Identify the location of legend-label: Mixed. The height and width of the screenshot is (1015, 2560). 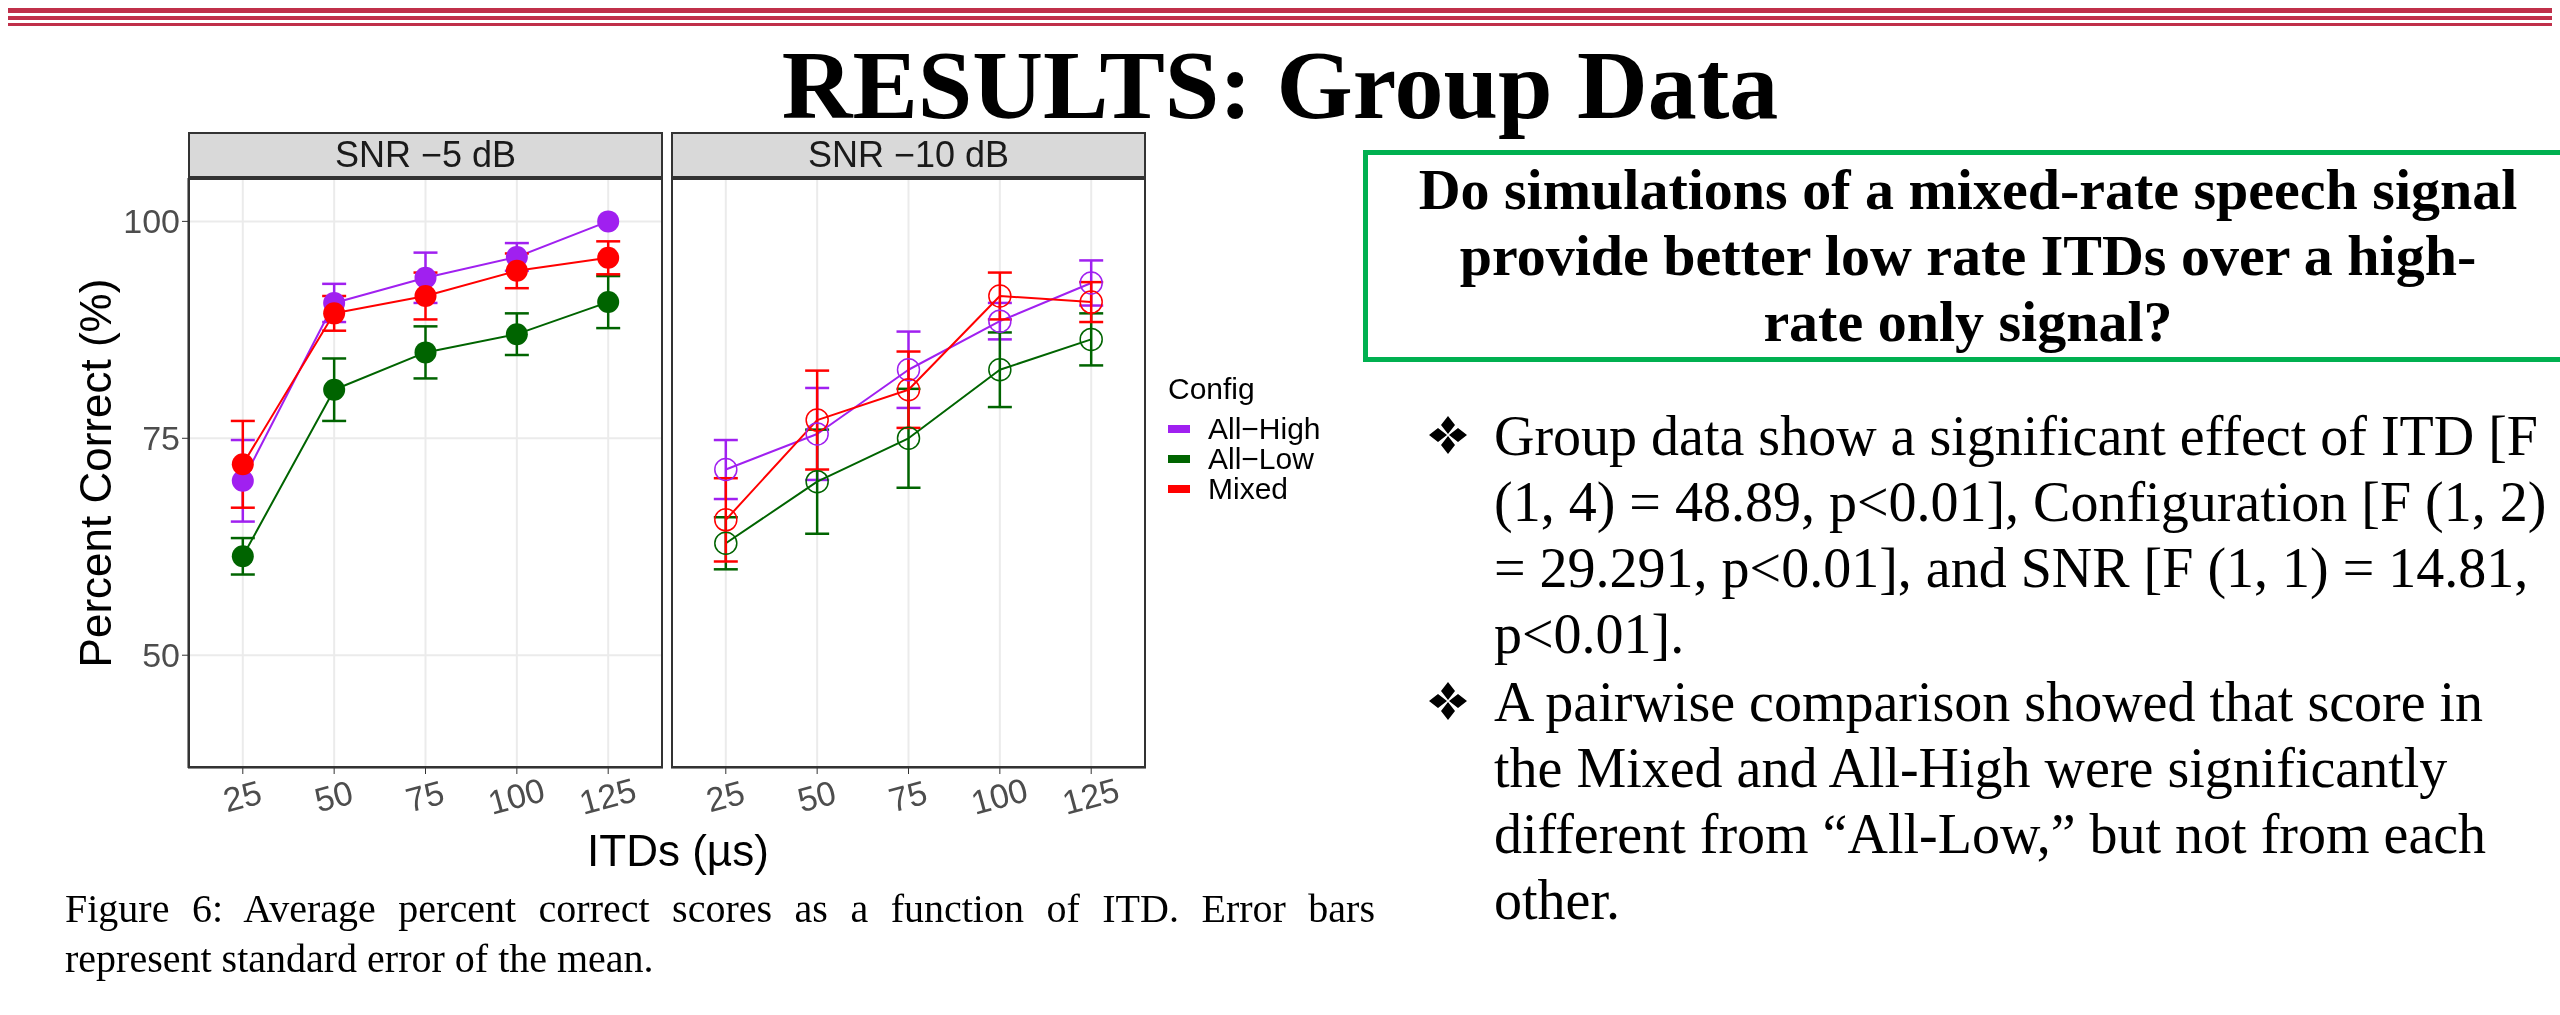
(1248, 488).